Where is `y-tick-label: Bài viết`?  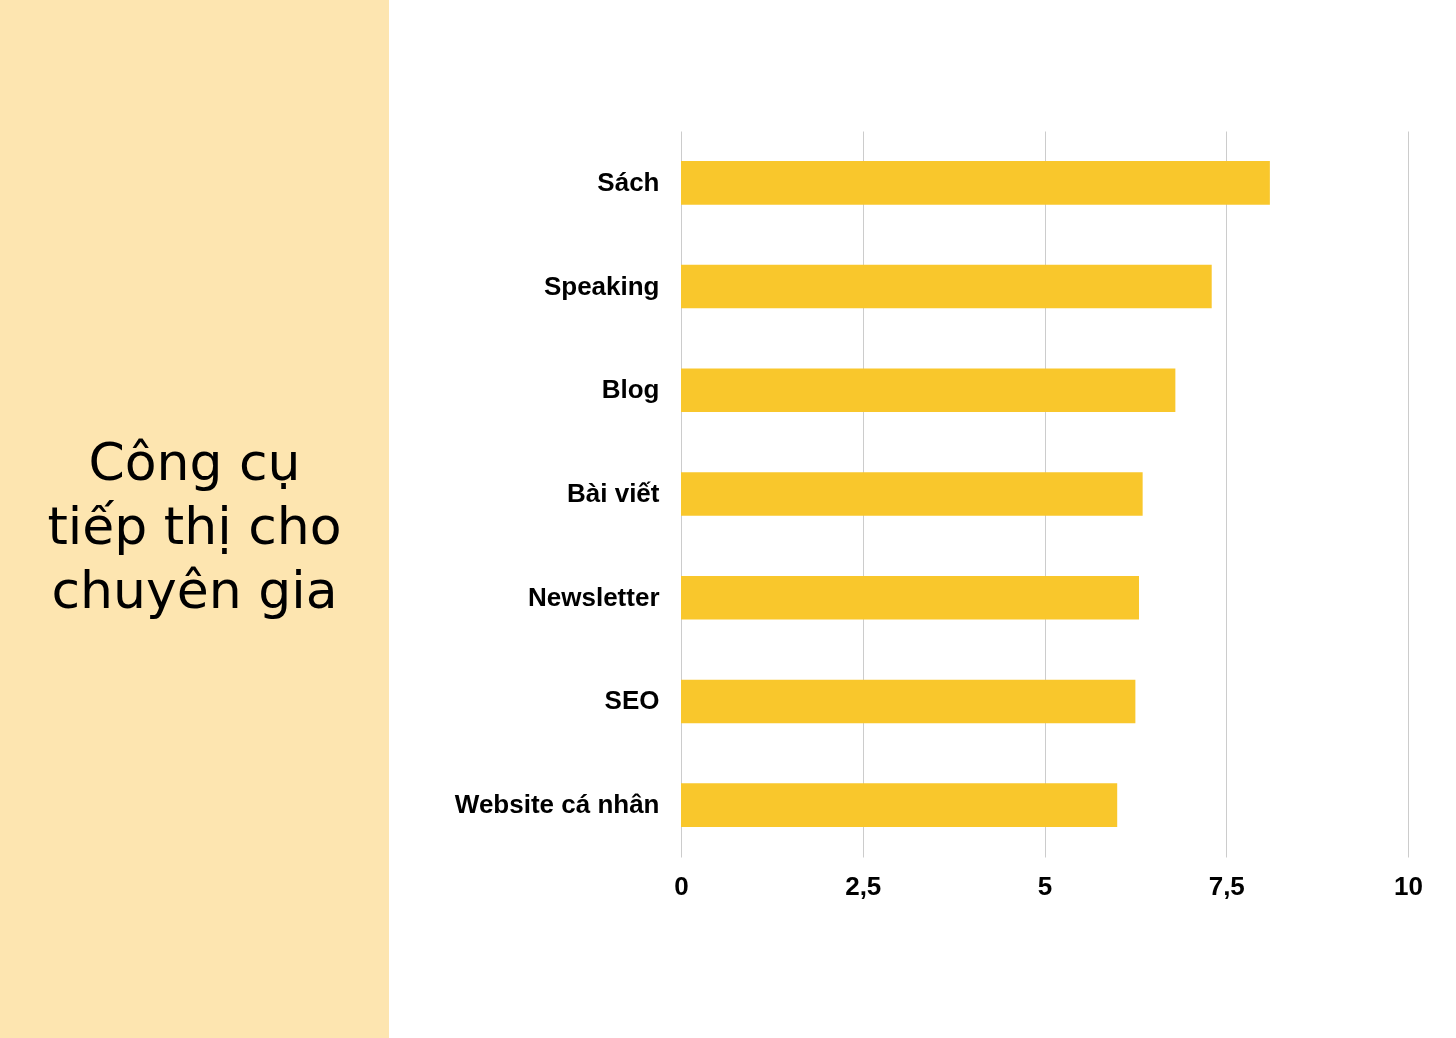
y-tick-label: Bài viết is located at coordinates (613, 493).